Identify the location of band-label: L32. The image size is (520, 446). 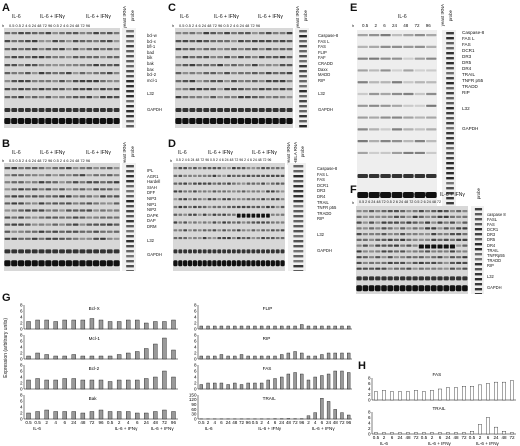
(150, 94).